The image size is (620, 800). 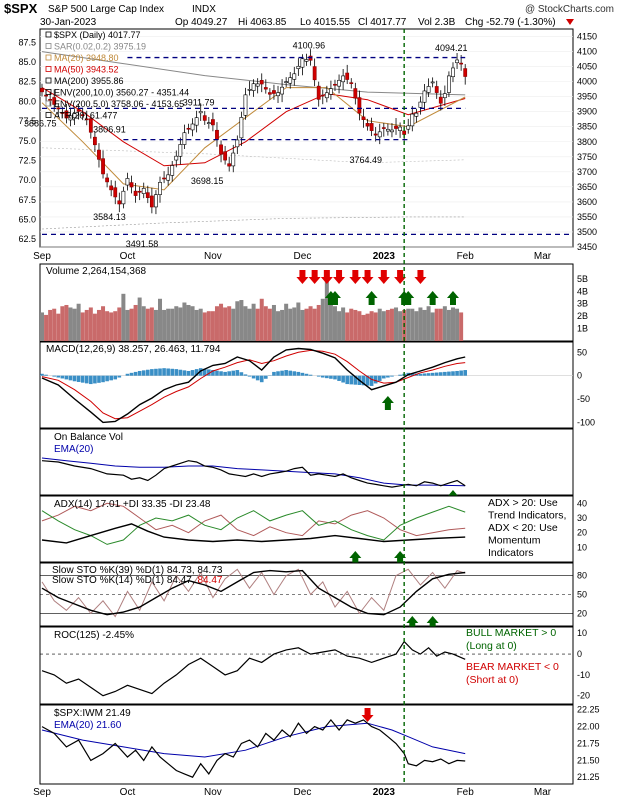 What do you see at coordinates (27, 42) in the screenshot?
I see `price-left-tick: 87.5` at bounding box center [27, 42].